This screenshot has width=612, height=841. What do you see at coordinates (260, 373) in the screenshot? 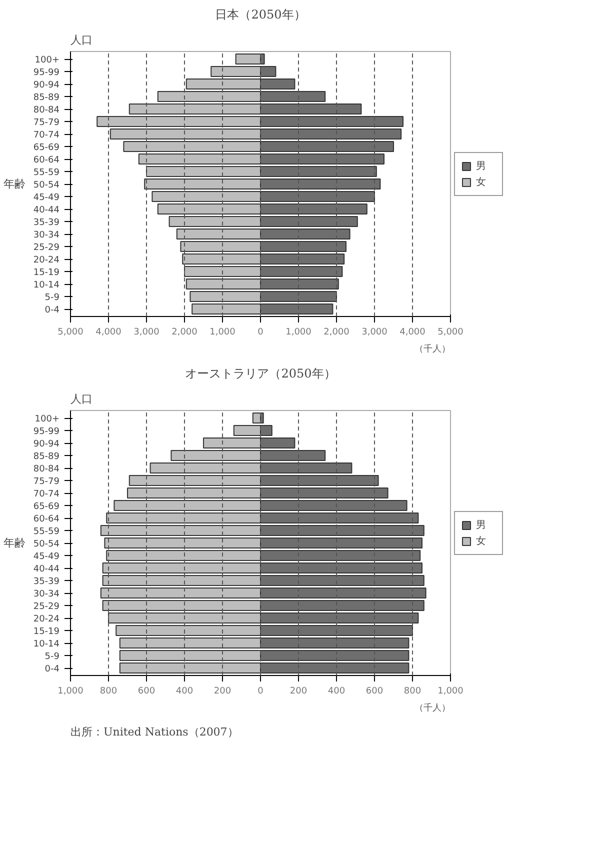
I see `chart-title: オーストラリア（2050年）` at bounding box center [260, 373].